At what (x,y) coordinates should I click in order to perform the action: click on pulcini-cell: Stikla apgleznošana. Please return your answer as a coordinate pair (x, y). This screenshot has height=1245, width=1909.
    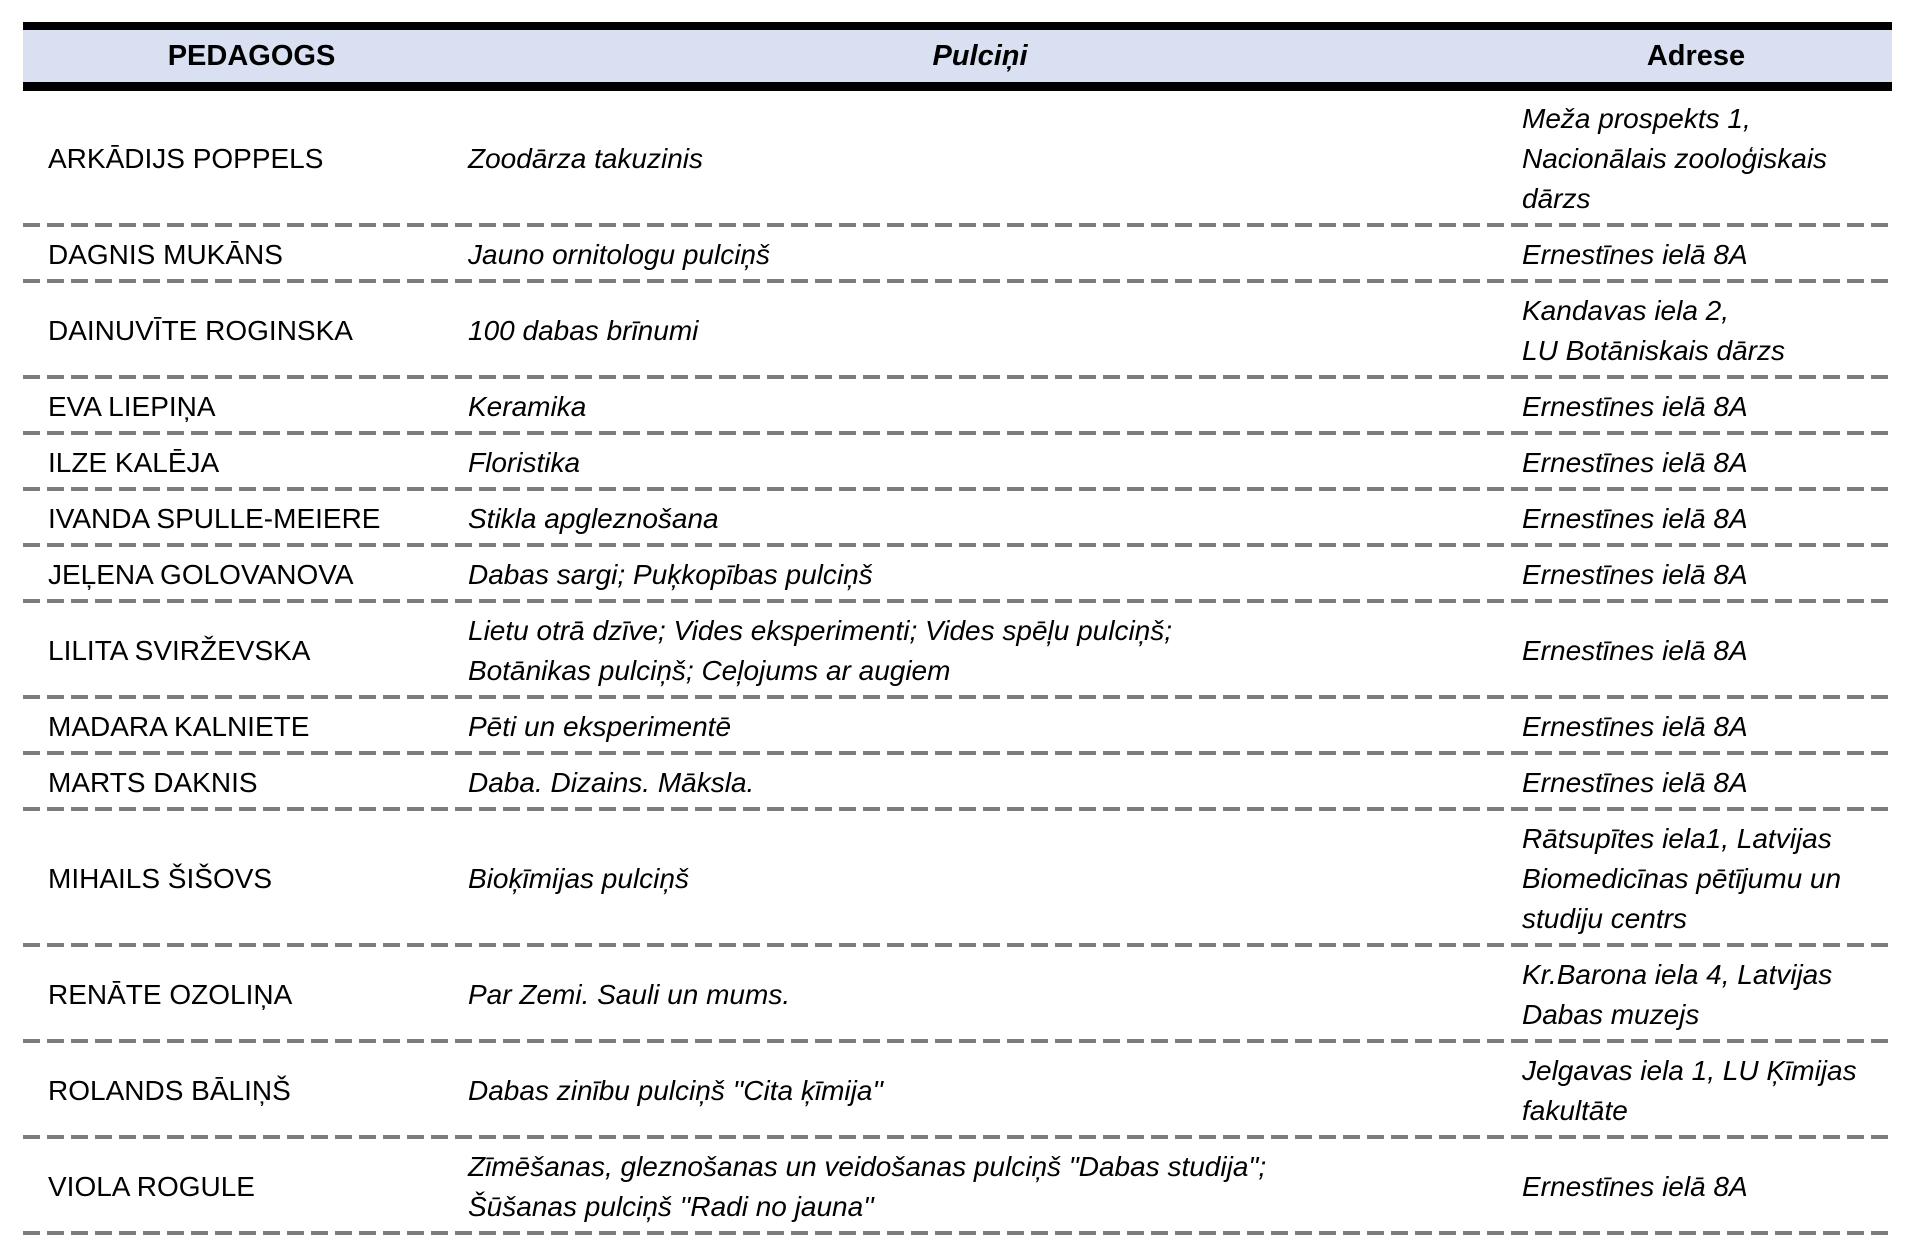
    Looking at the image, I should click on (593, 518).